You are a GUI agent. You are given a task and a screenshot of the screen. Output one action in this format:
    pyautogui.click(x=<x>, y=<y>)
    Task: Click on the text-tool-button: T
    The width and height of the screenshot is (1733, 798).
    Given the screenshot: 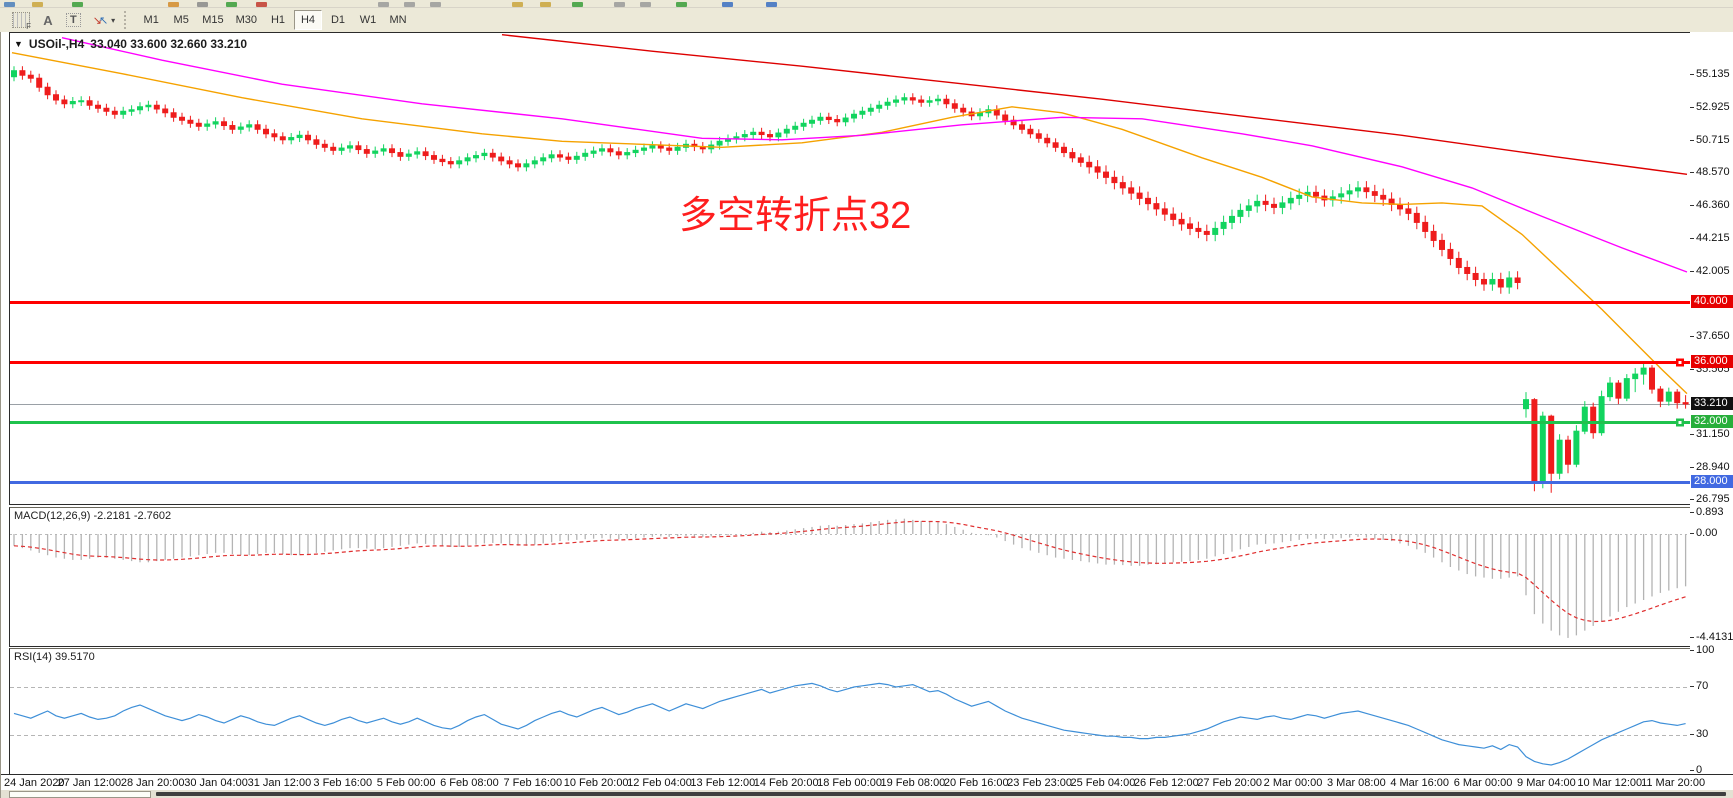 What is the action you would take?
    pyautogui.click(x=73, y=20)
    